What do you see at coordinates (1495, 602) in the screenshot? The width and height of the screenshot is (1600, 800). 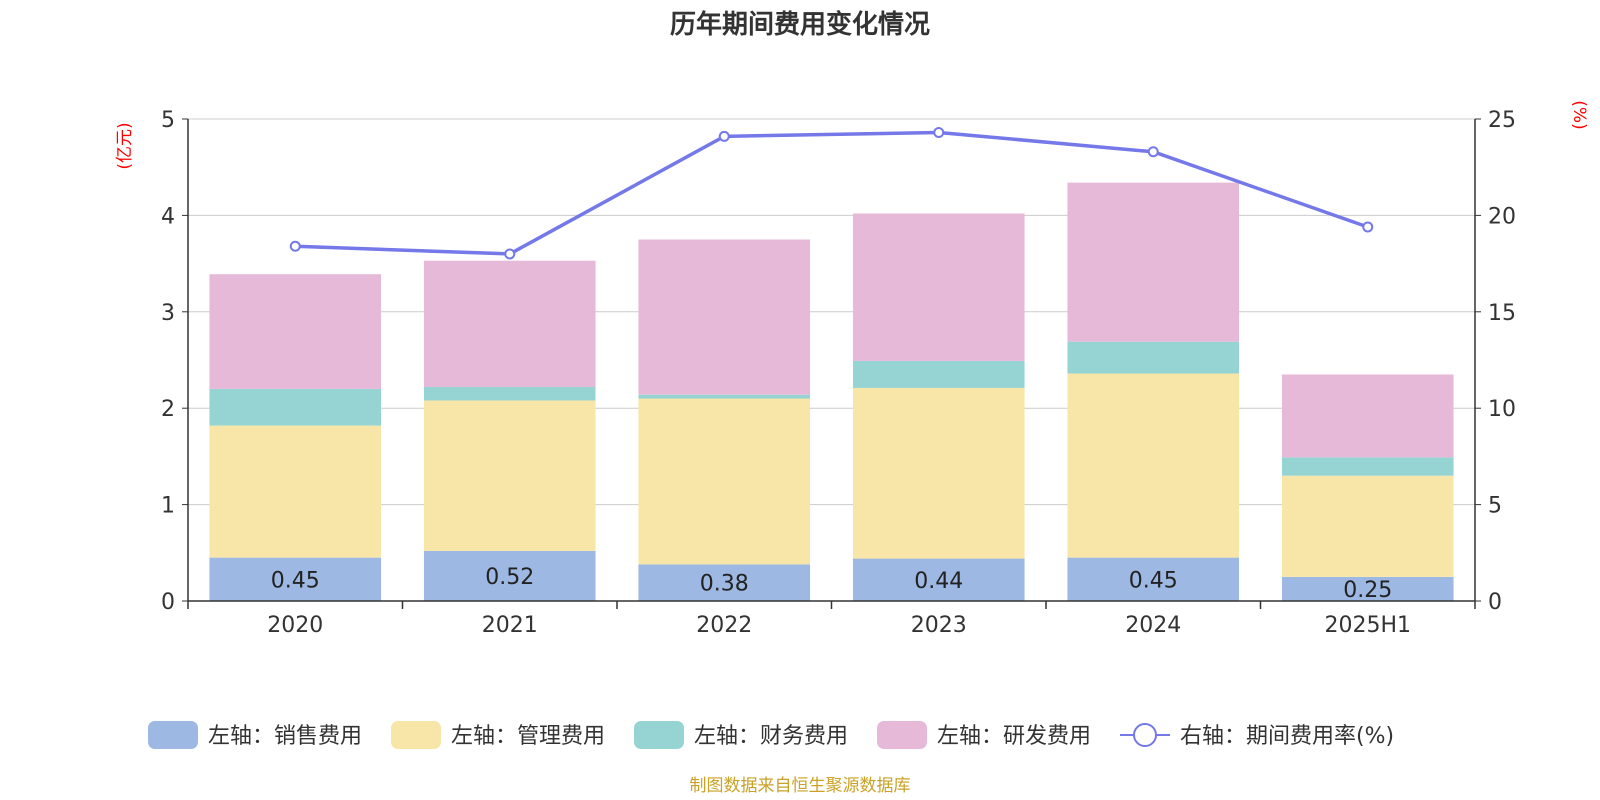 I see `right-axis-tick-label: 0` at bounding box center [1495, 602].